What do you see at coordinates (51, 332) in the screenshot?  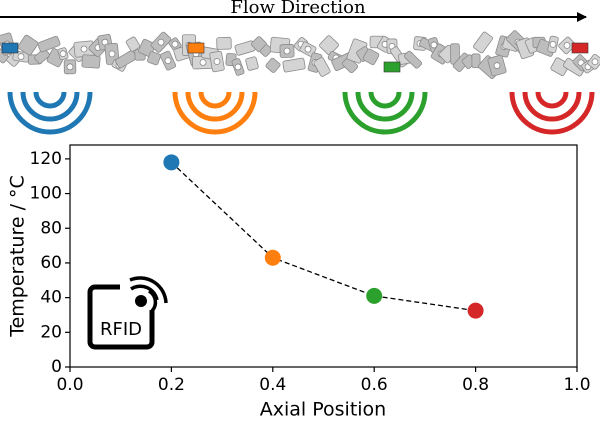 I see `y-tick-label: 20` at bounding box center [51, 332].